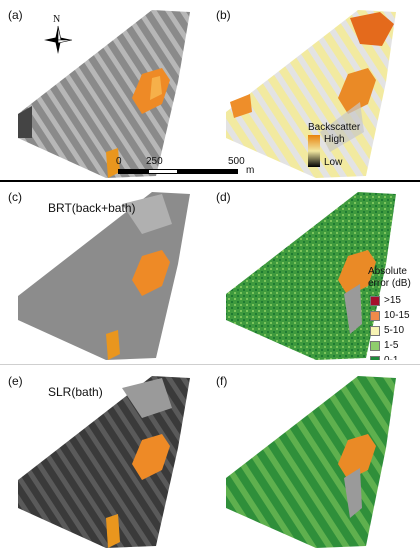  I want to click on panel-a-map, so click(104, 94).